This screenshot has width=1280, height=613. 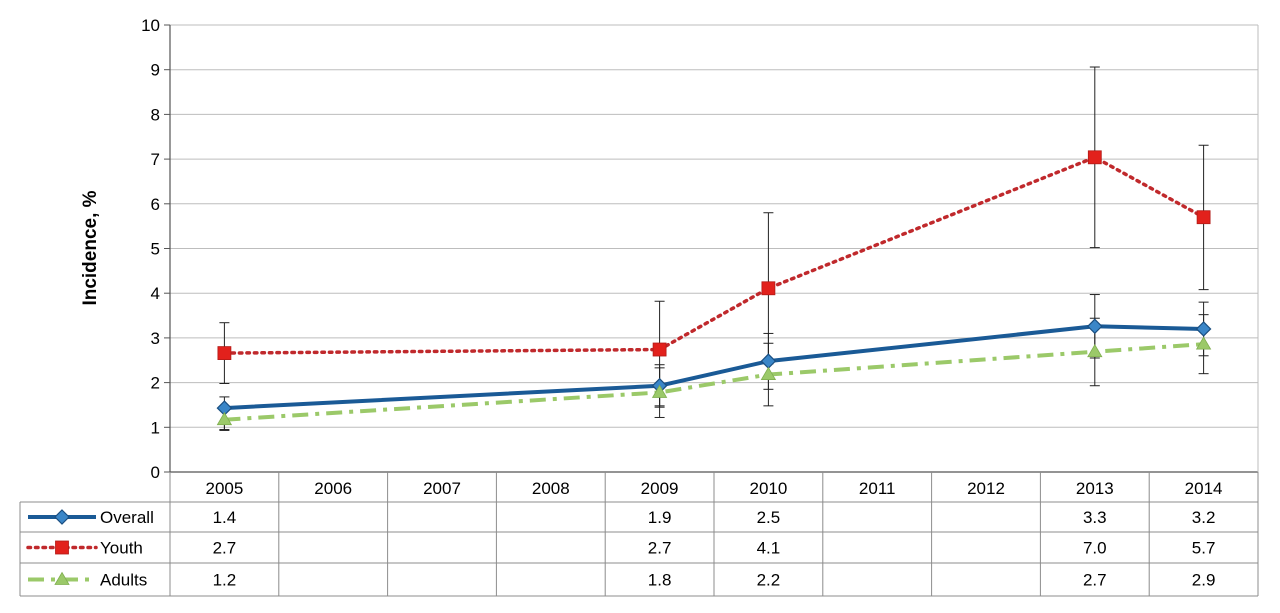 I want to click on y-axis-label: Incidence, %, so click(x=90, y=247).